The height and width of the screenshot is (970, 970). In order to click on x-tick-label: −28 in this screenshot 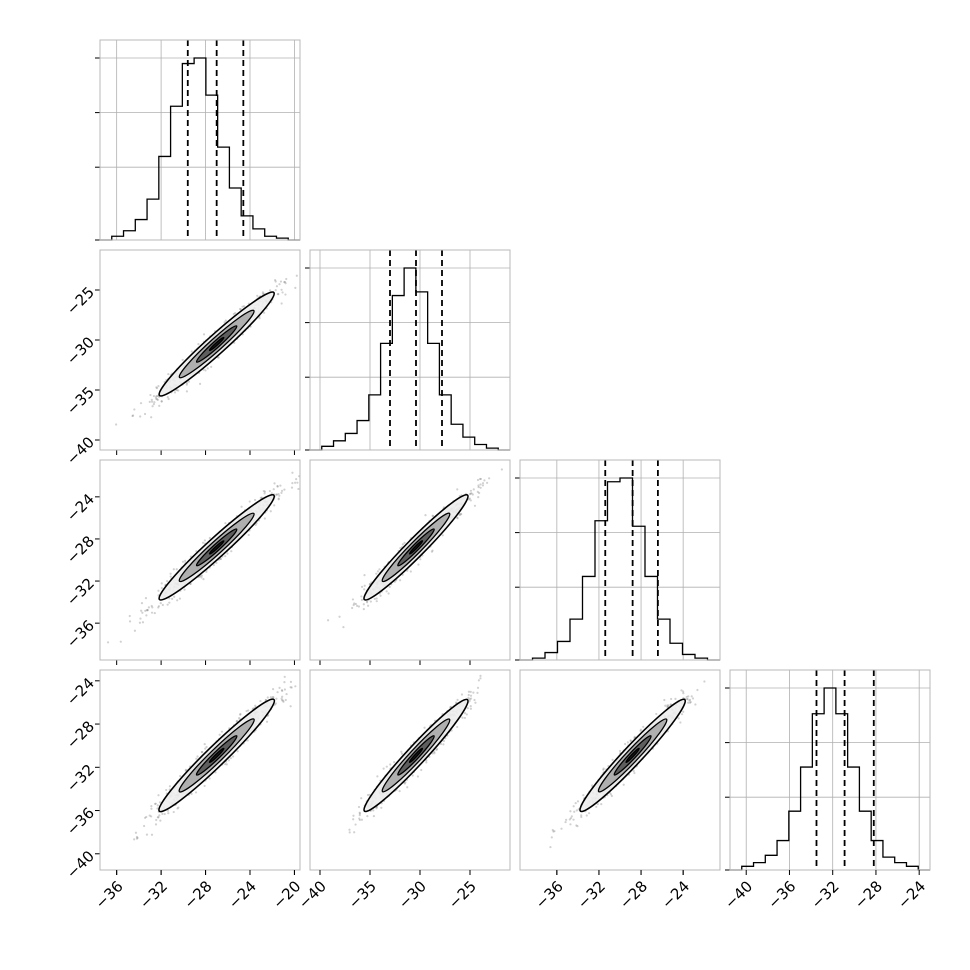, I will do `click(197, 894)`.